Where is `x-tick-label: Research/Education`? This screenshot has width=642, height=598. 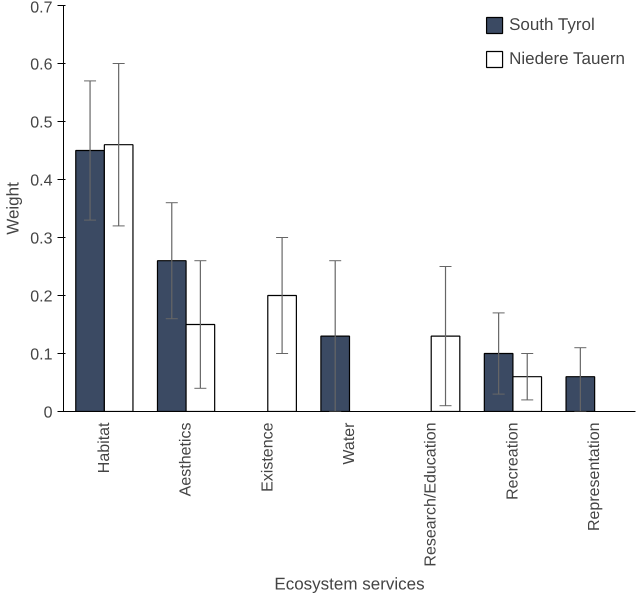
x-tick-label: Research/Education is located at coordinates (431, 494).